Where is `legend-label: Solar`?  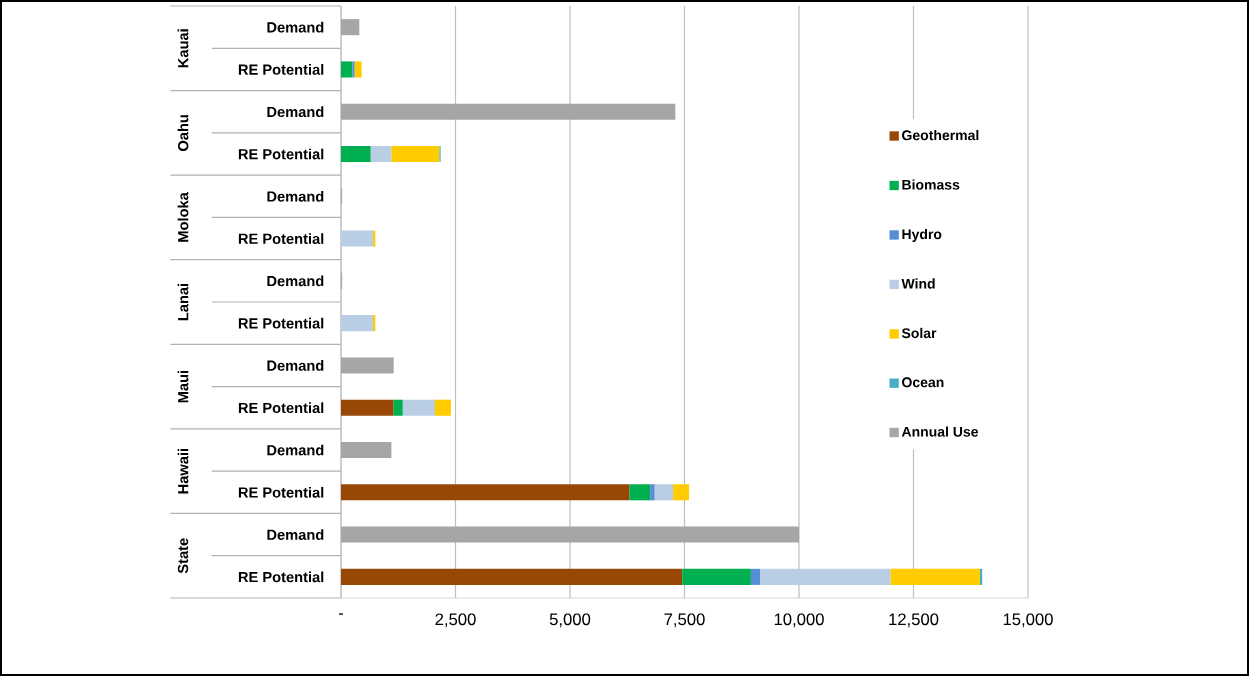 legend-label: Solar is located at coordinates (919, 333).